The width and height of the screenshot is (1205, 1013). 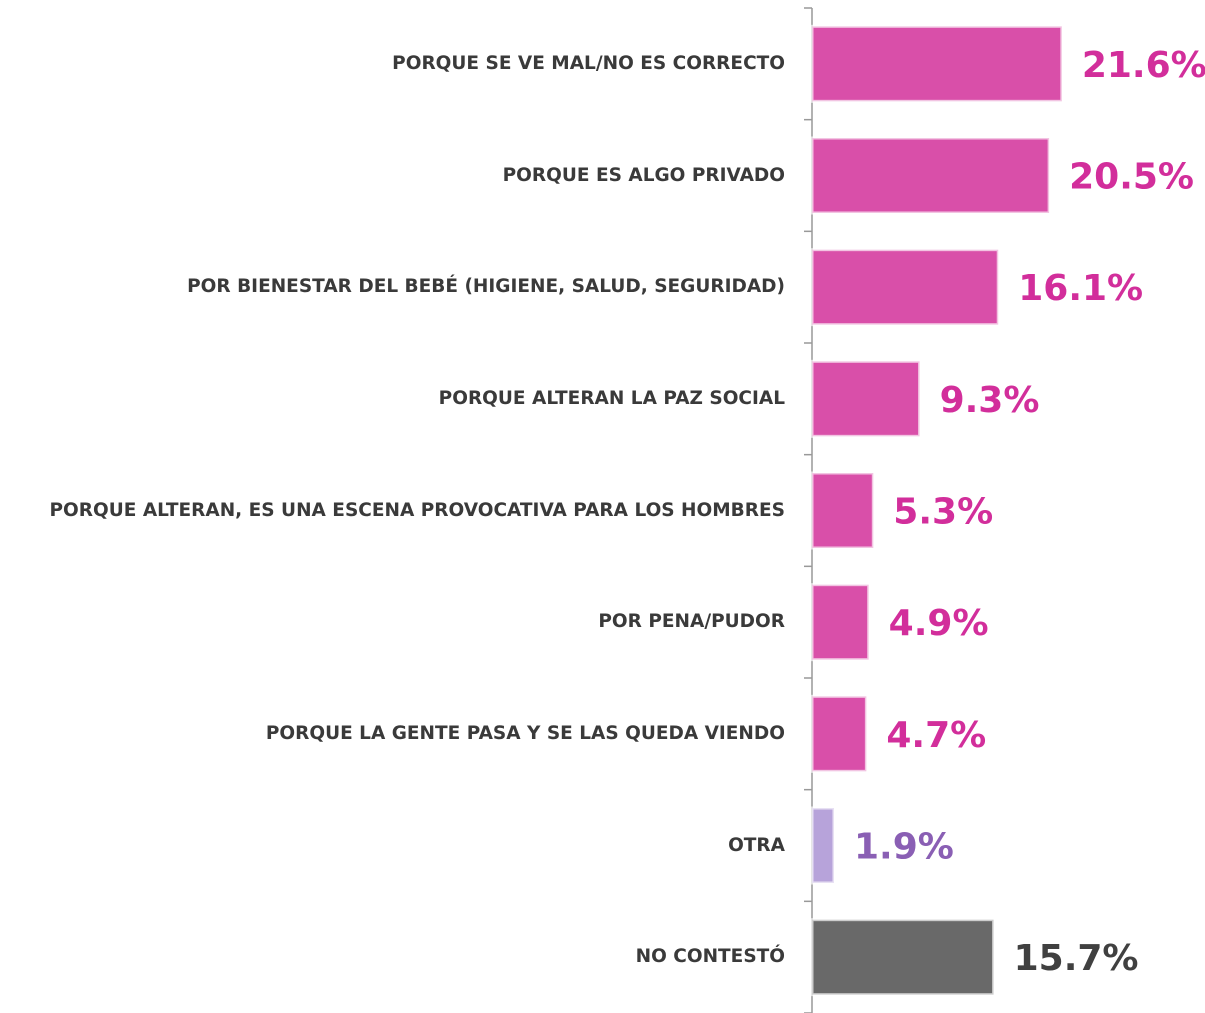 I want to click on category-label: POR PENA/PUDOR, so click(x=691, y=622).